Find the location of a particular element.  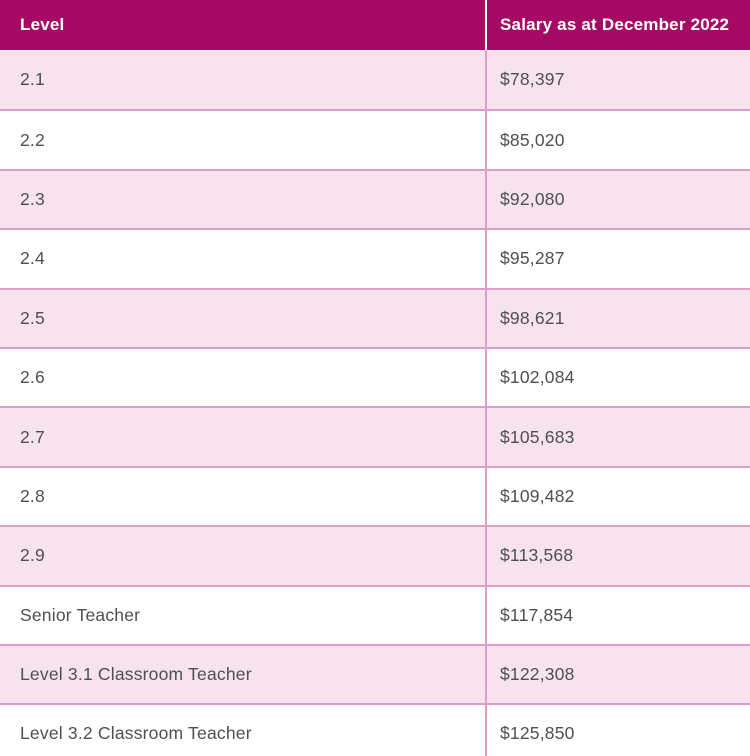

salary-cell: $92,080 is located at coordinates (532, 198).